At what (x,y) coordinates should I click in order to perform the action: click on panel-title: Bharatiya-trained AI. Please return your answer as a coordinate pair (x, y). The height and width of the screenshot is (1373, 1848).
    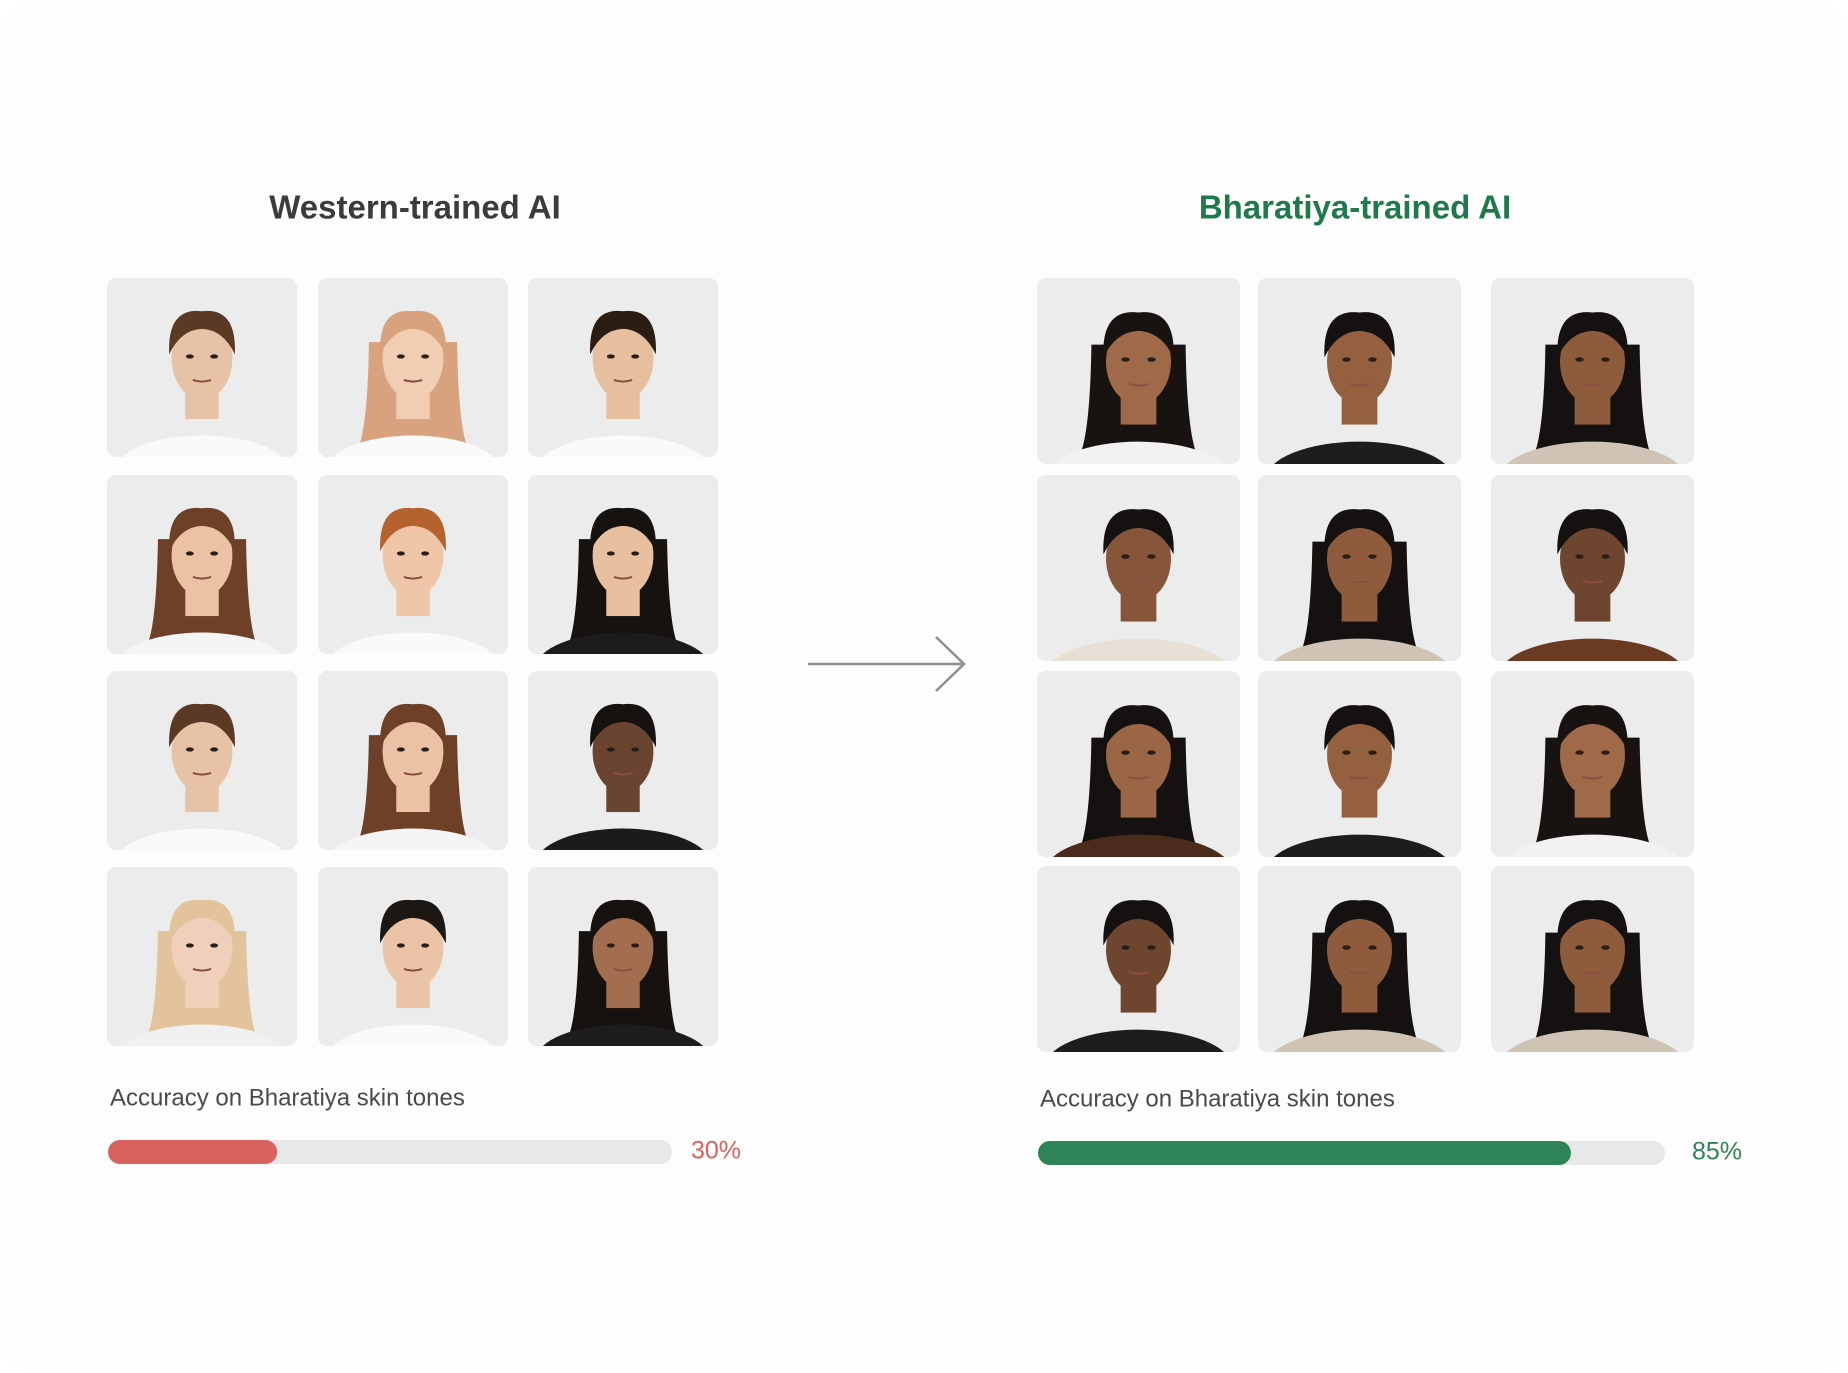
    Looking at the image, I should click on (1355, 207).